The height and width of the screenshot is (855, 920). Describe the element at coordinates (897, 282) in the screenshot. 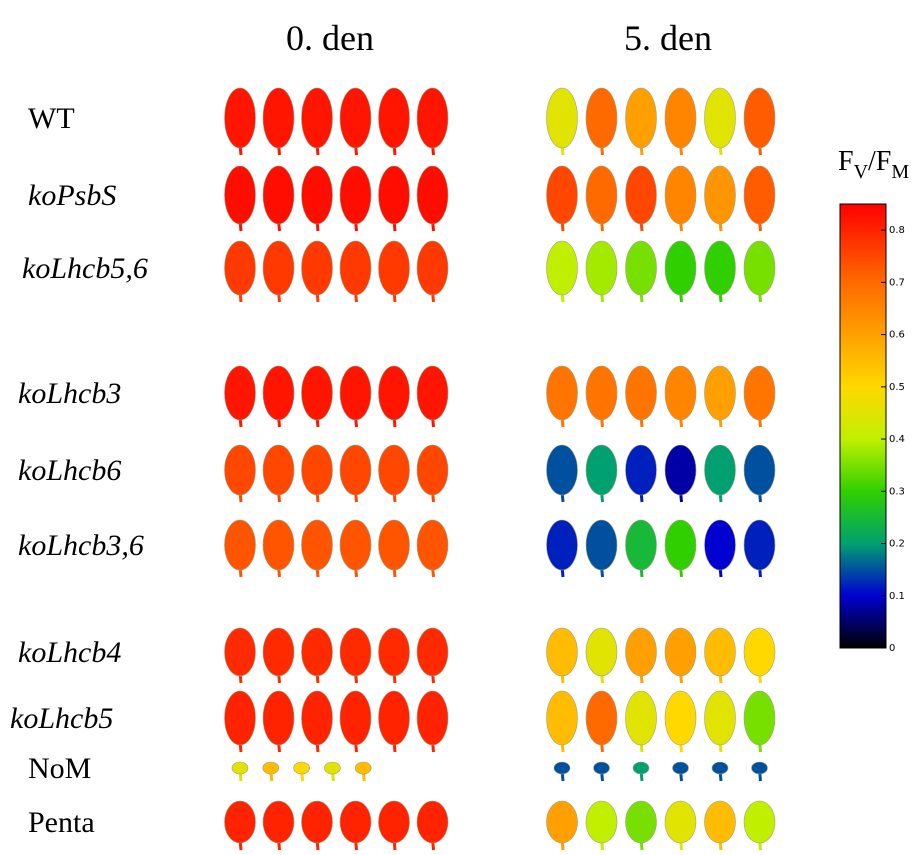

I see `colorbar-tick-label: 0.7` at that location.